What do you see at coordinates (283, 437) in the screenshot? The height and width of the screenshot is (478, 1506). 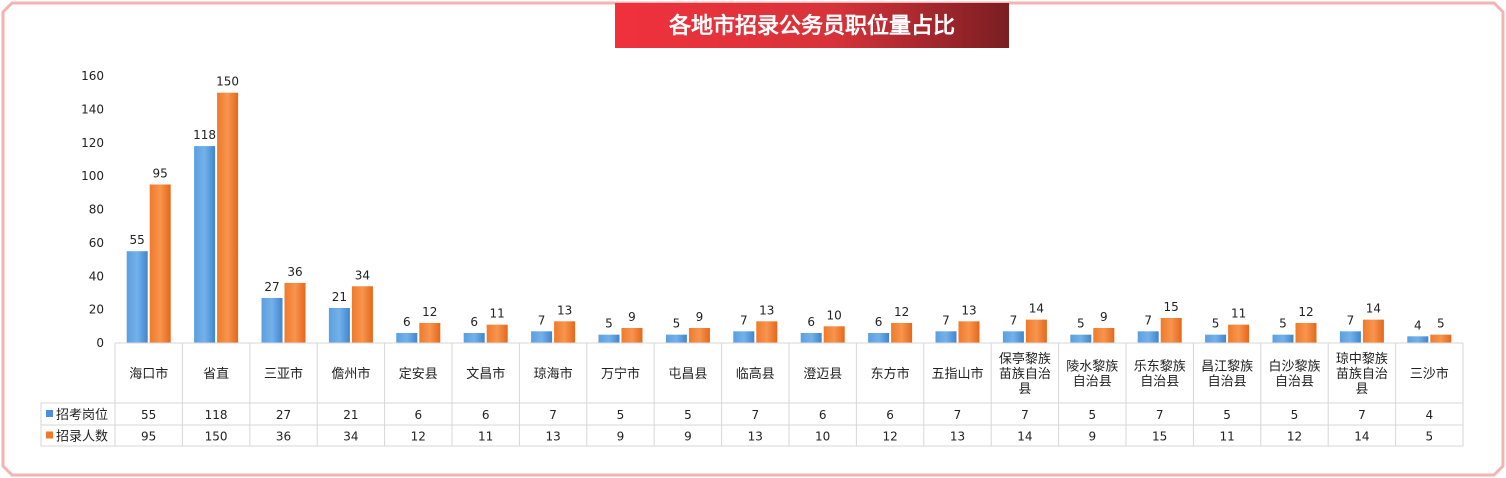 I see `table-cell-value: 36` at bounding box center [283, 437].